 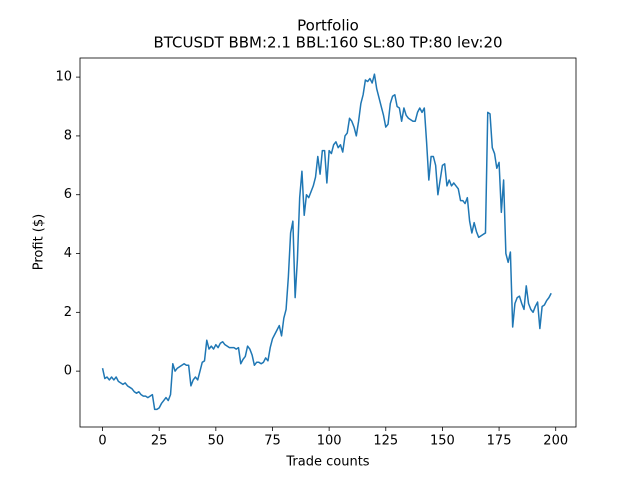 I want to click on y-tick-label: 0, so click(x=68, y=371).